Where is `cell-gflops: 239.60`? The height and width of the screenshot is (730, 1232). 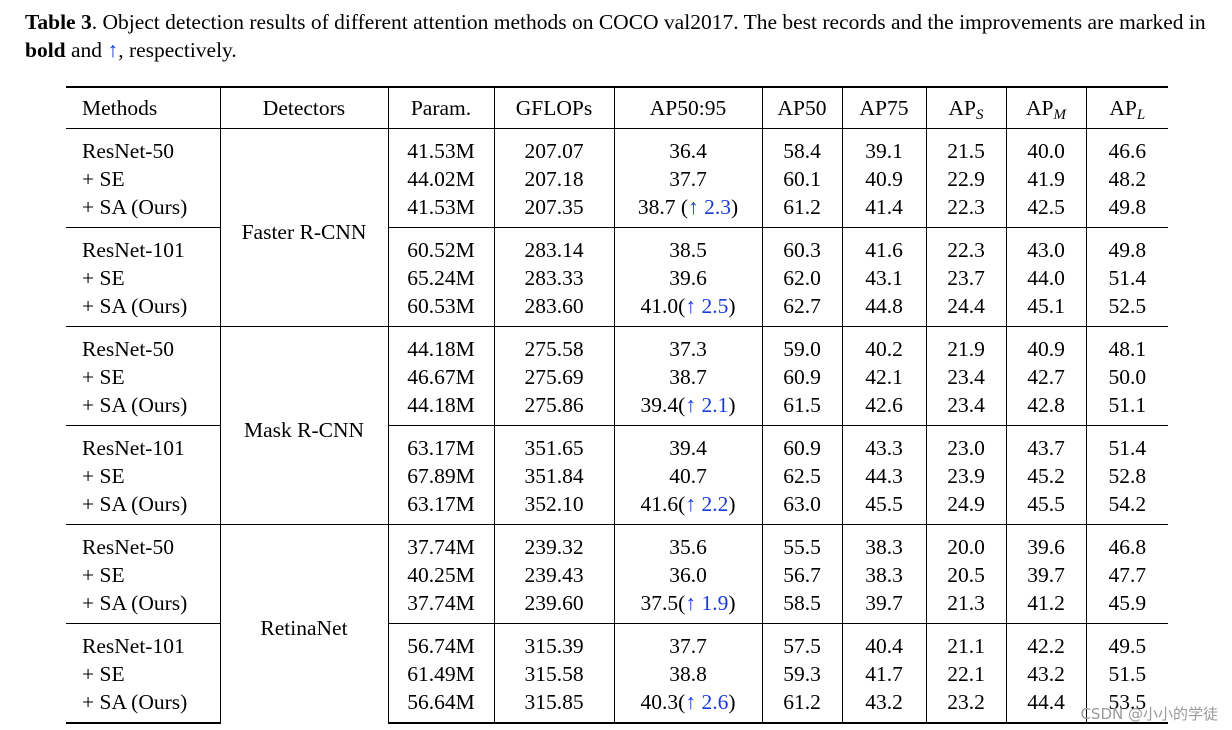
cell-gflops: 239.60 is located at coordinates (554, 606).